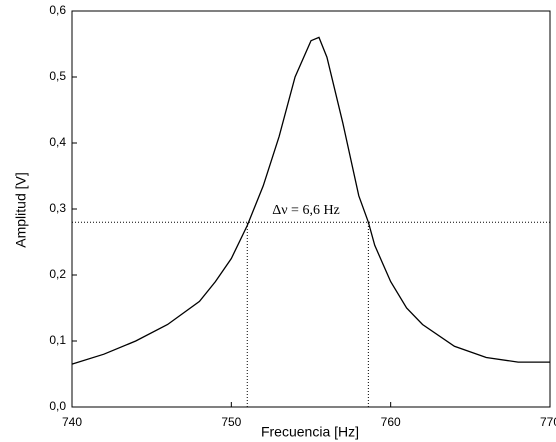 The image size is (556, 442). I want to click on x-axis-label: Frecuencia [Hz], so click(310, 432).